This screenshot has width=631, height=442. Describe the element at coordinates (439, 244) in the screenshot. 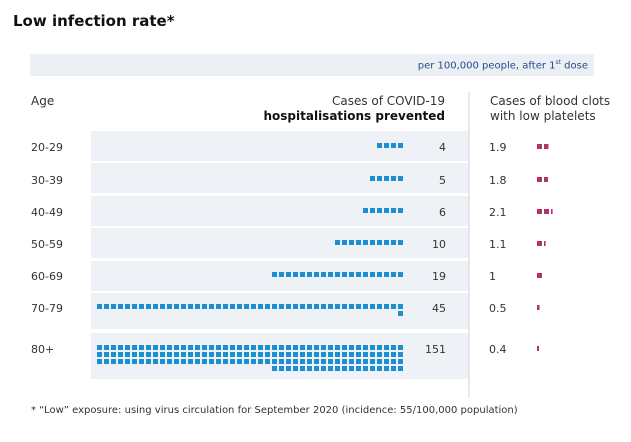

I see `hospitalisation-value: 10` at that location.